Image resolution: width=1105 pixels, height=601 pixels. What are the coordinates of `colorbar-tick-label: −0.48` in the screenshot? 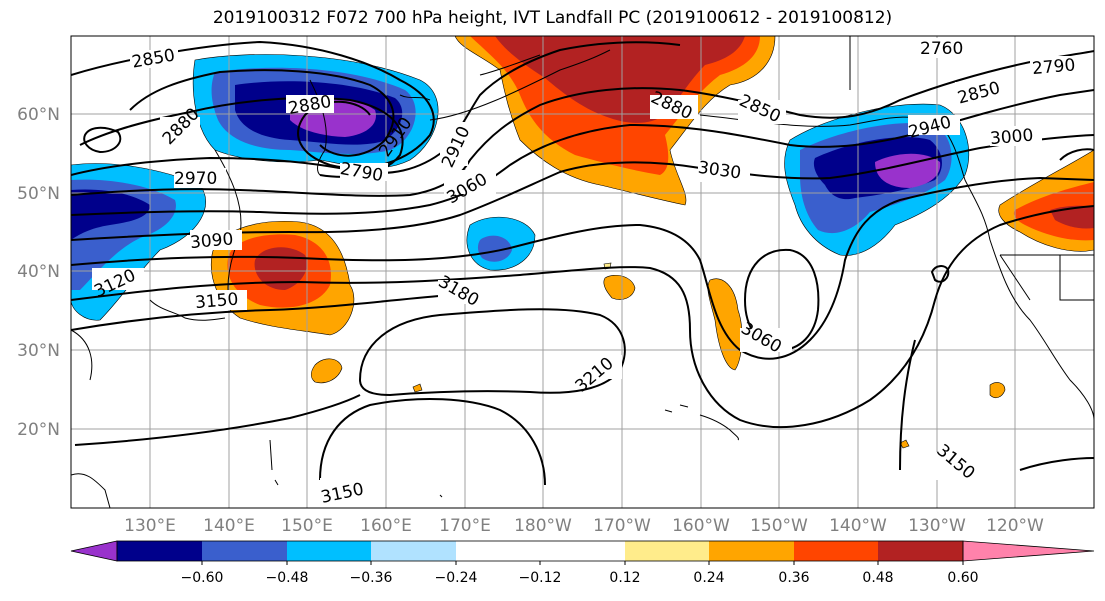 It's located at (287, 578).